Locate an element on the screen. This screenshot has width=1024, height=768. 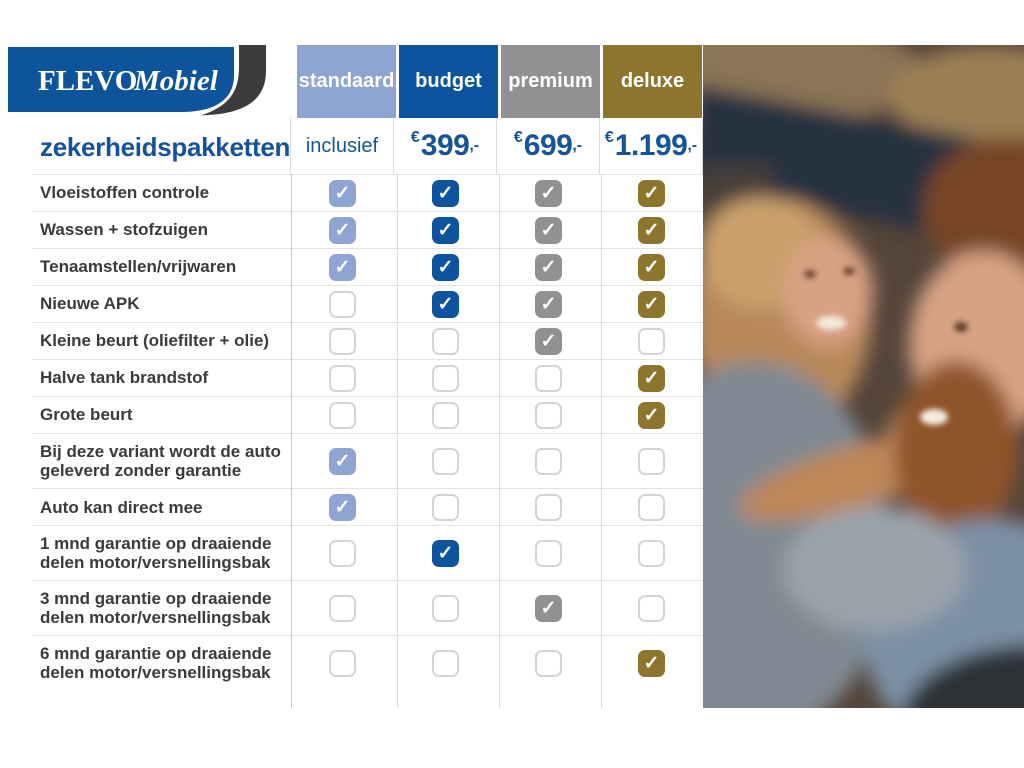
feature-row: Tenaamstellen/vrijwaren ✓ ✓ ✓ ✓ is located at coordinates (367, 266).